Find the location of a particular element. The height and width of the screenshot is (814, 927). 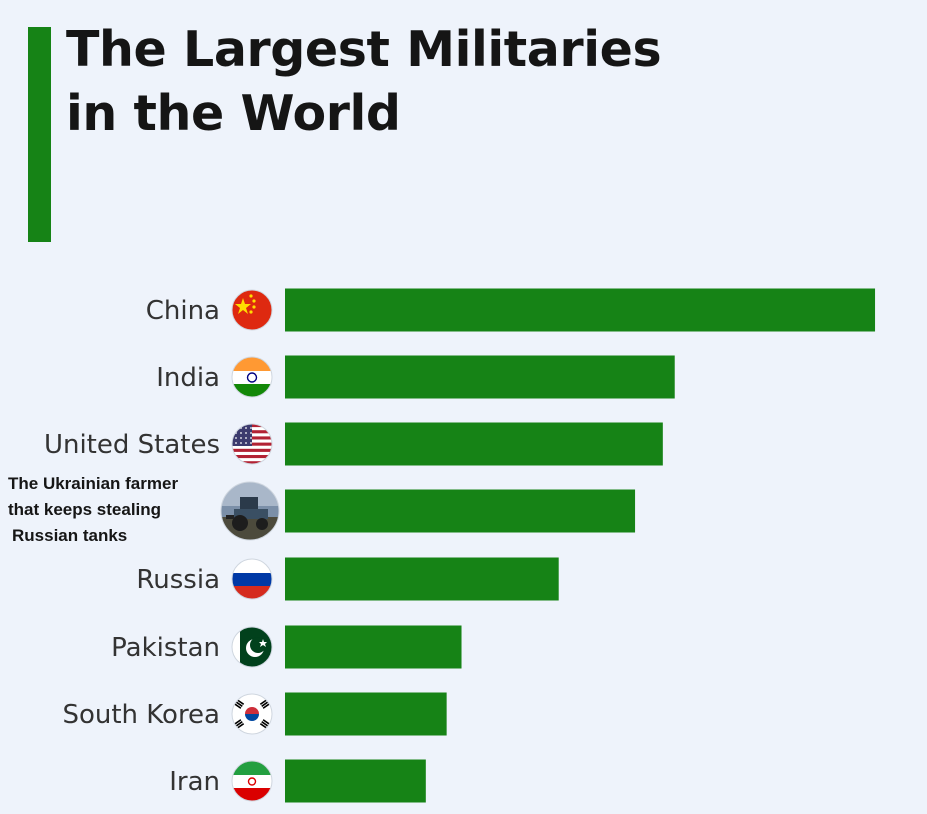

chart-row: India is located at coordinates (415, 377).